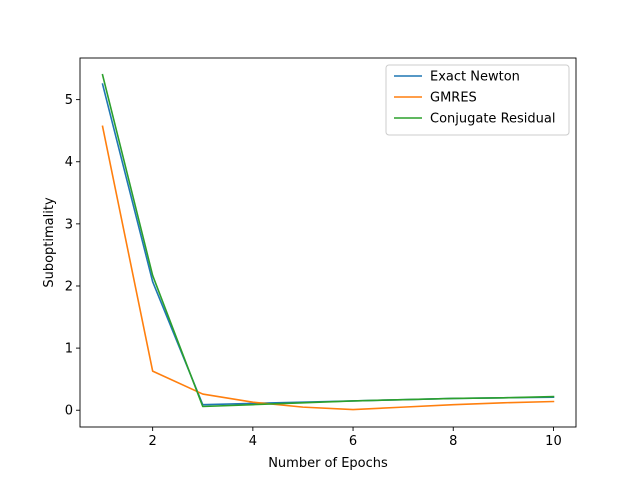  Describe the element at coordinates (49, 242) in the screenshot. I see `y-axis-label: Suboptimality` at that location.